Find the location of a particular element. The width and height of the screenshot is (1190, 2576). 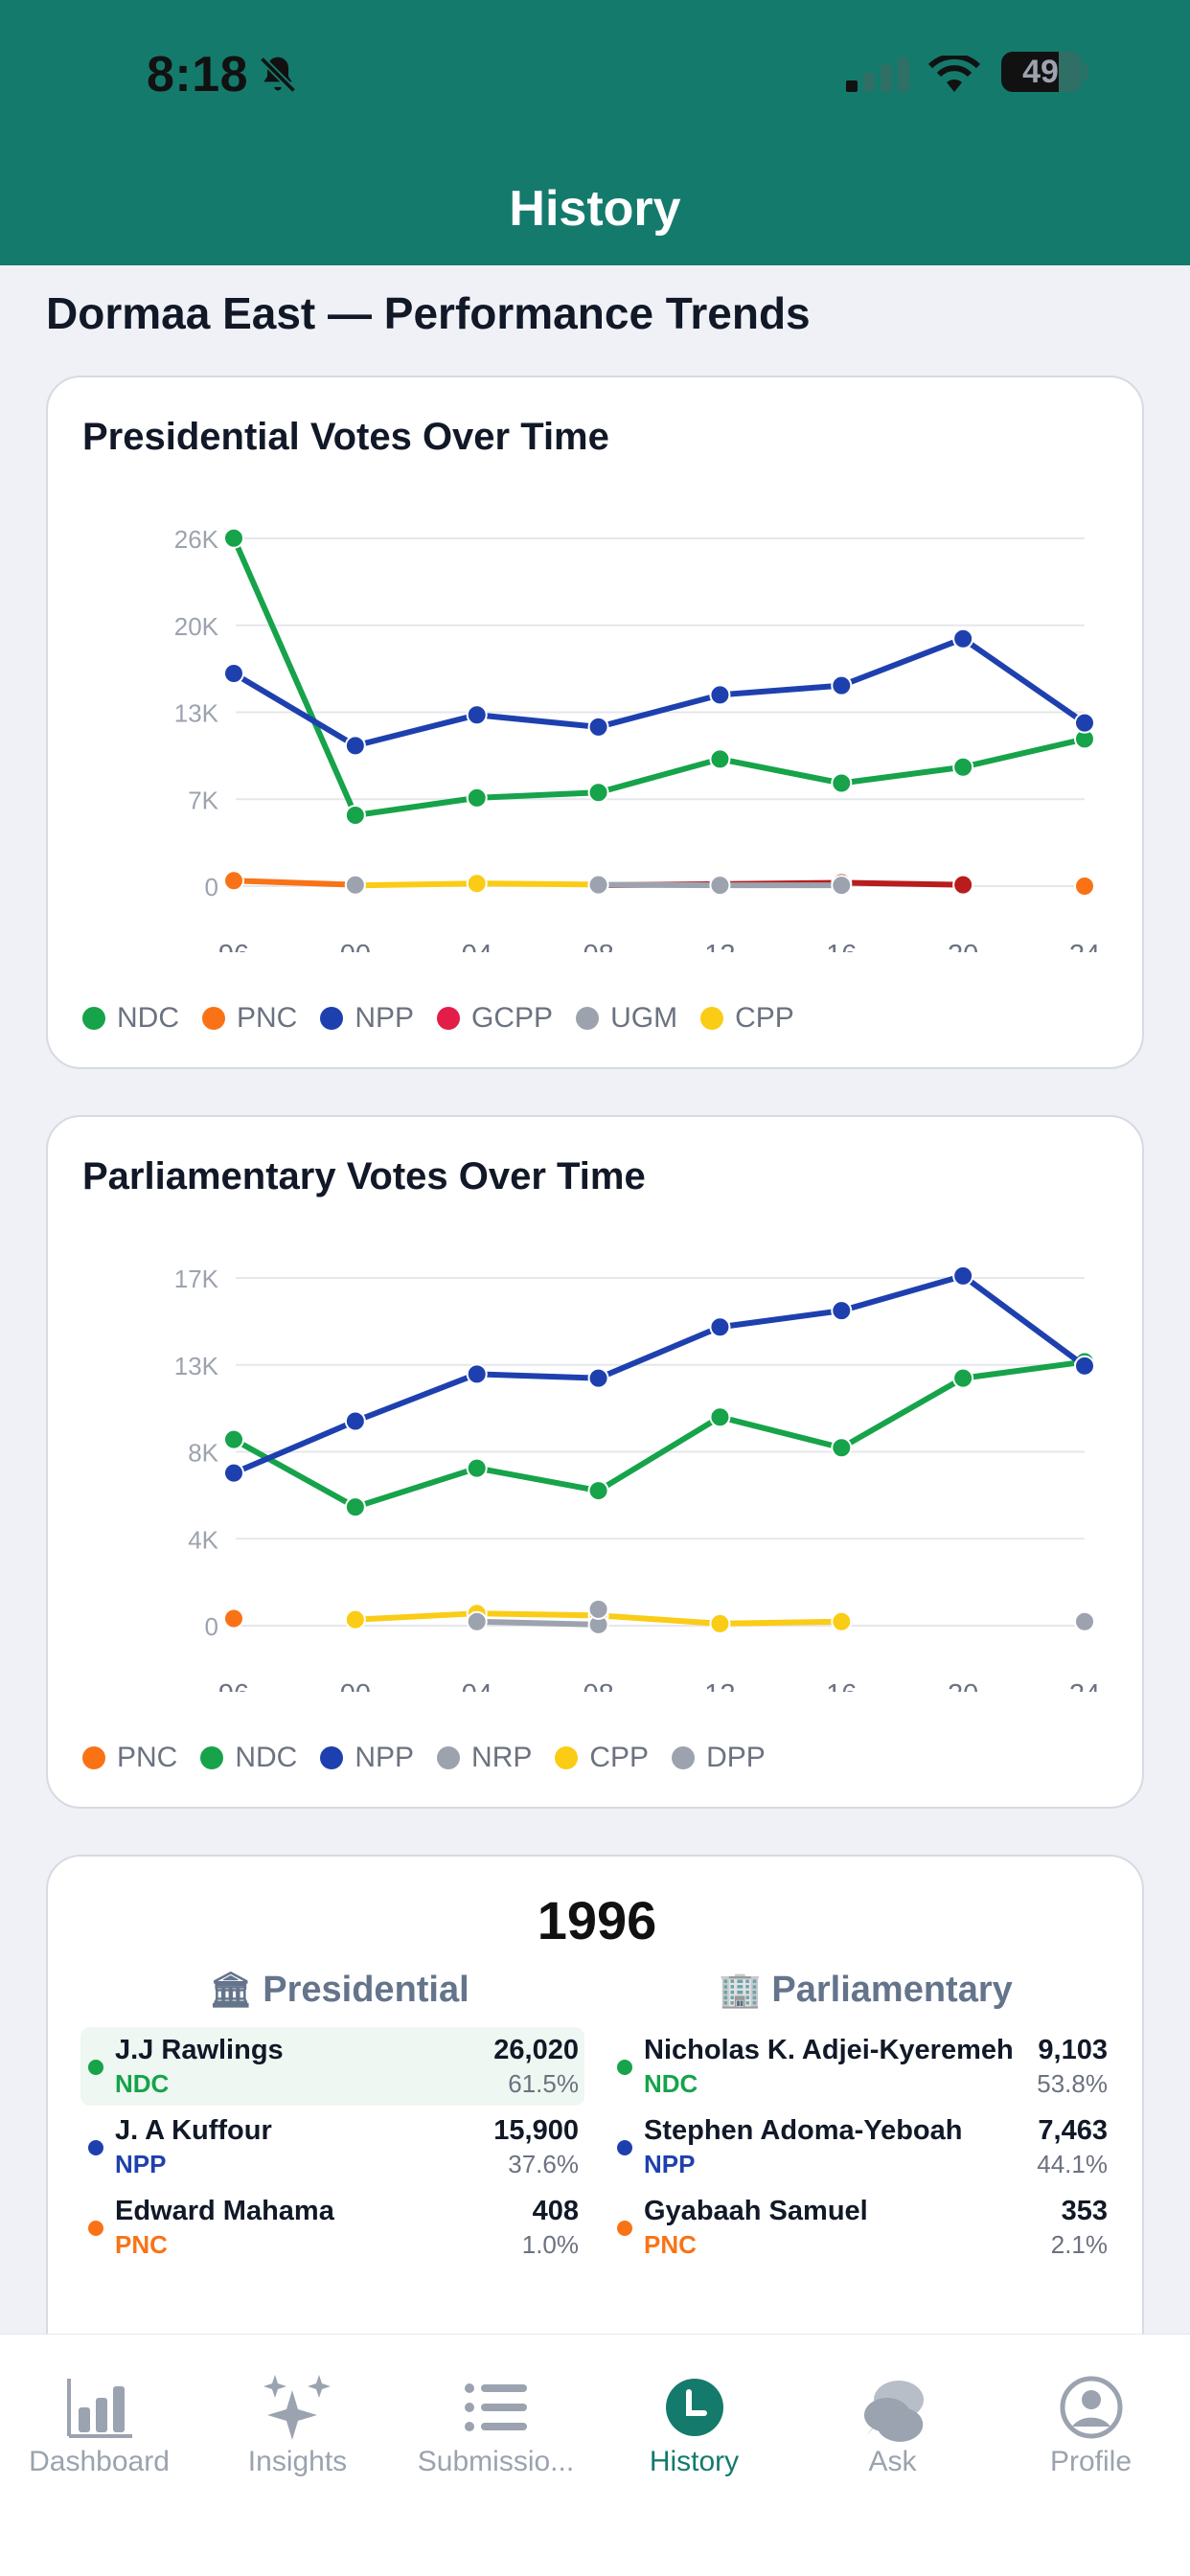

x-tick-label: 00 is located at coordinates (356, 1685).